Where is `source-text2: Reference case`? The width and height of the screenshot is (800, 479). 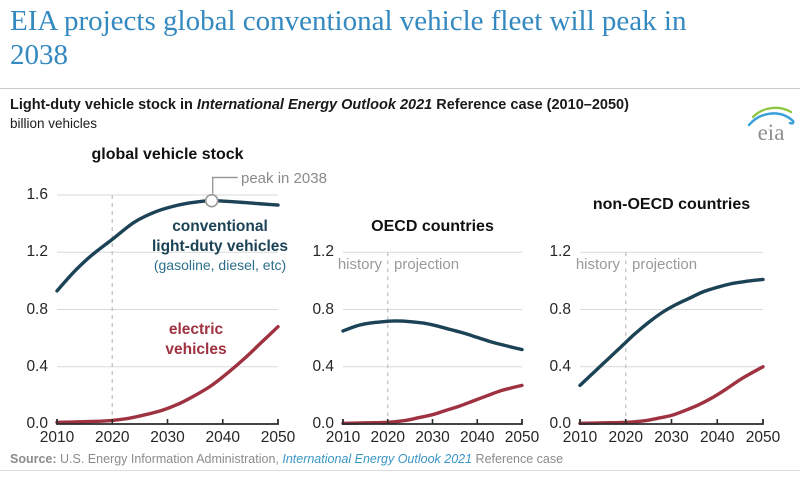 source-text2: Reference case is located at coordinates (518, 459).